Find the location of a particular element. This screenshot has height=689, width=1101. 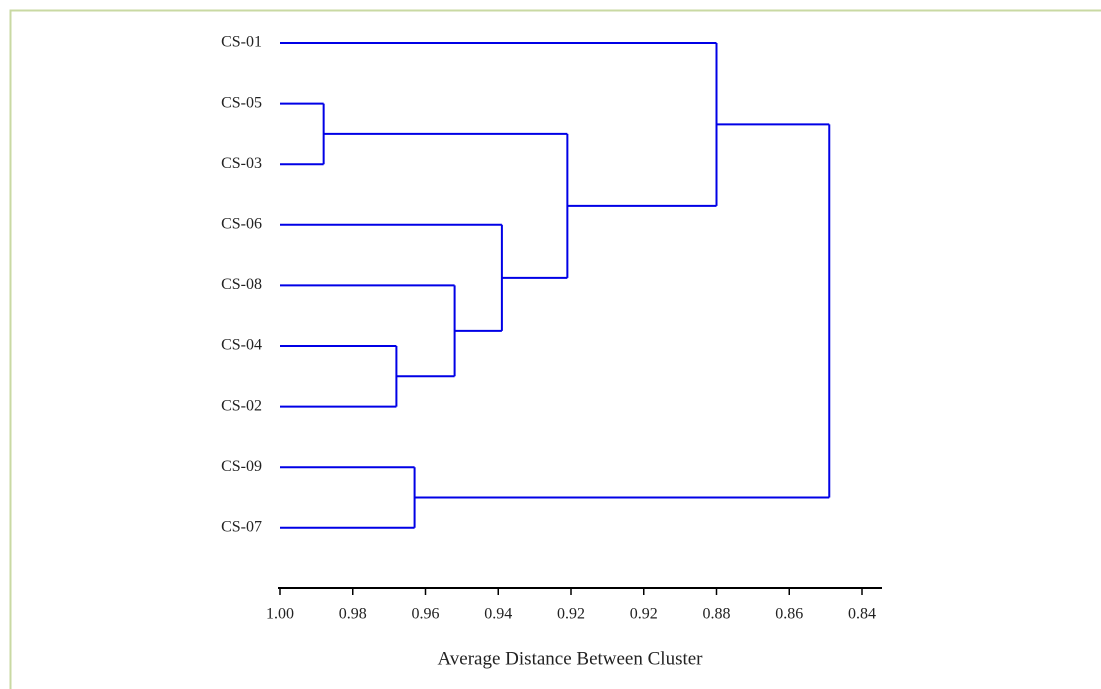

x-tick-label: 0.84 is located at coordinates (862, 614).